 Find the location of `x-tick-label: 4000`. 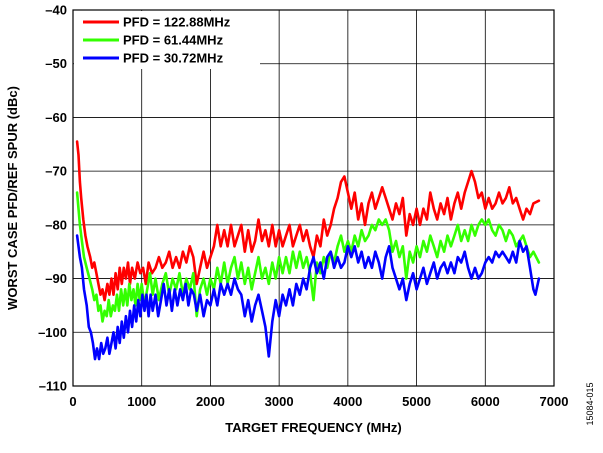

x-tick-label: 4000 is located at coordinates (347, 401).